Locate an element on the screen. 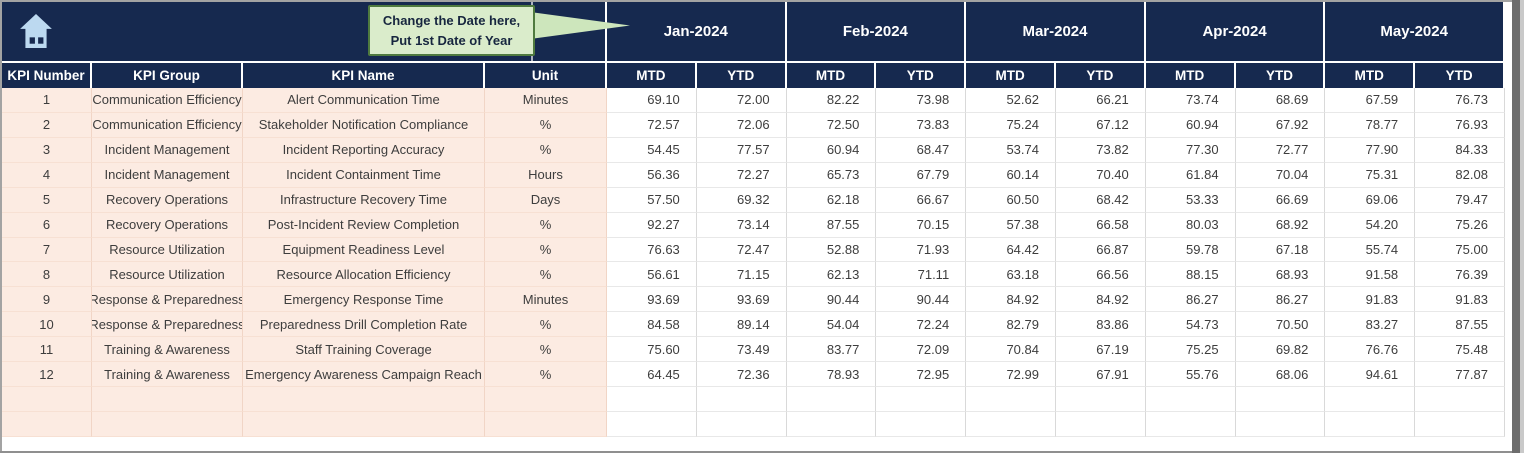  month-header-1: Jan-2024 is located at coordinates (697, 31).